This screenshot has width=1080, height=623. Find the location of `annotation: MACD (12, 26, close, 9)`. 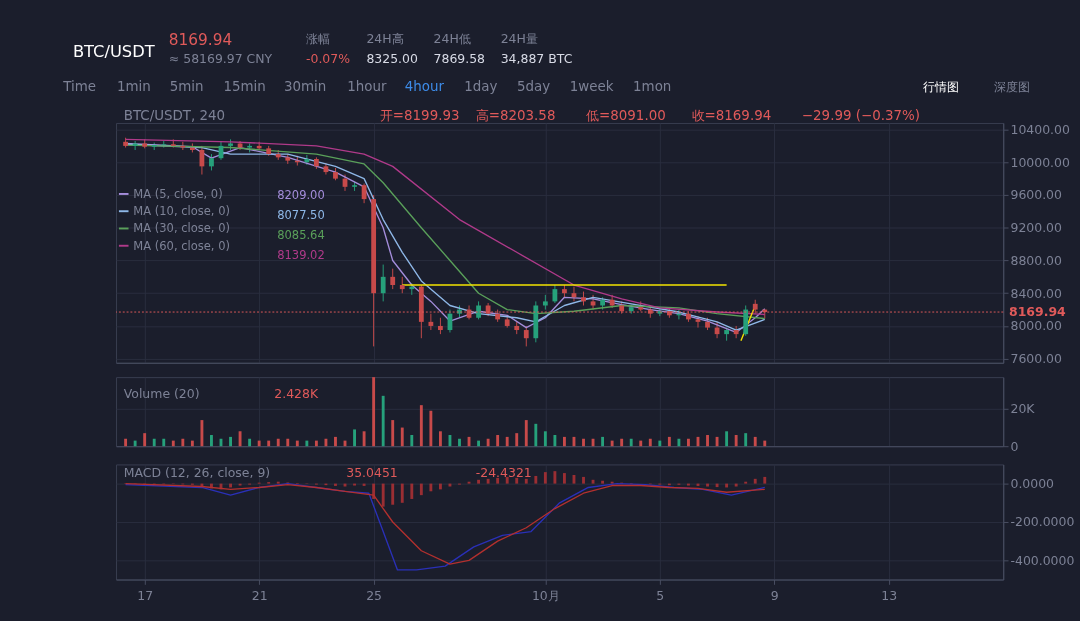

annotation: MACD (12, 26, close, 9) is located at coordinates (197, 472).